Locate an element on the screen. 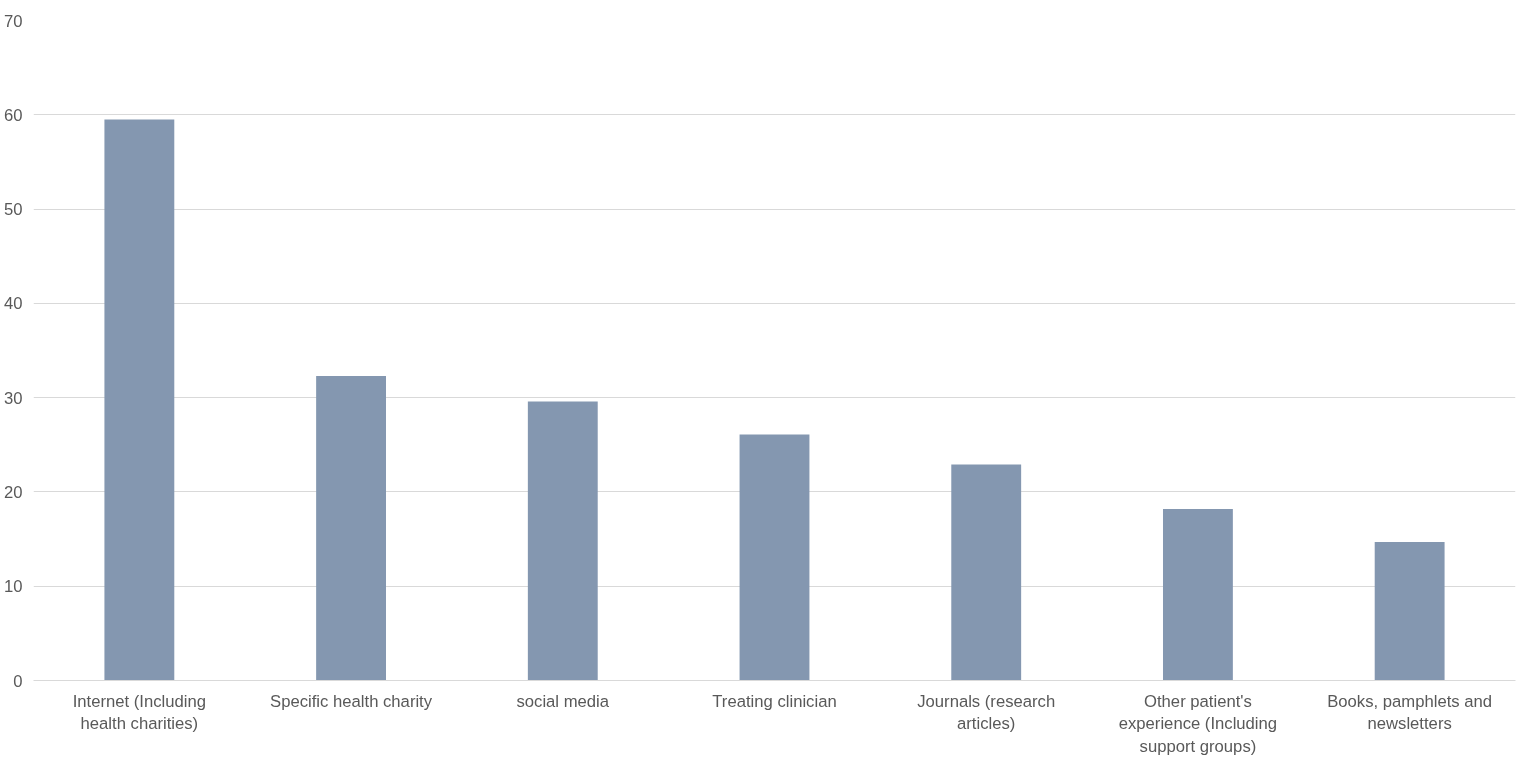  y-tick-label: 10 is located at coordinates (13, 587).